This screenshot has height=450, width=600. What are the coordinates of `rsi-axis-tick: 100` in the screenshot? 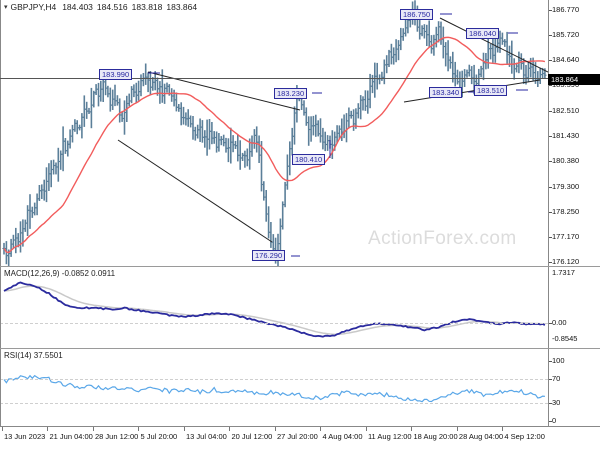 It's located at (558, 360).